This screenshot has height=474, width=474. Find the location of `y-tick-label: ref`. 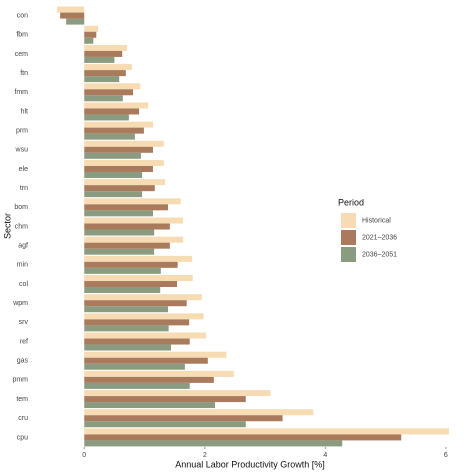

y-tick-label: ref is located at coordinates (24, 341).